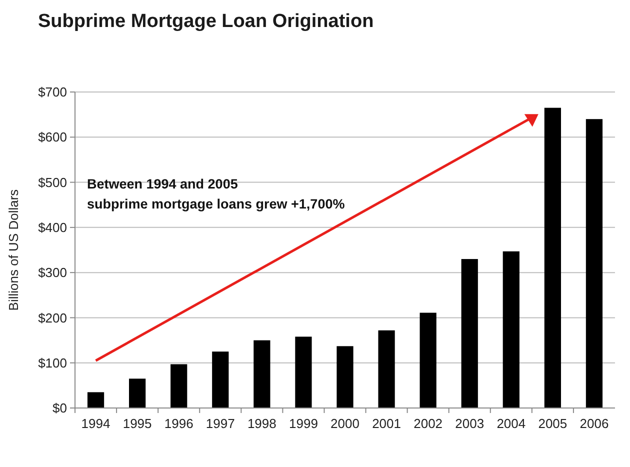 This screenshot has height=467, width=630. Describe the element at coordinates (261, 423) in the screenshot. I see `x-tick-label: 1998` at that location.